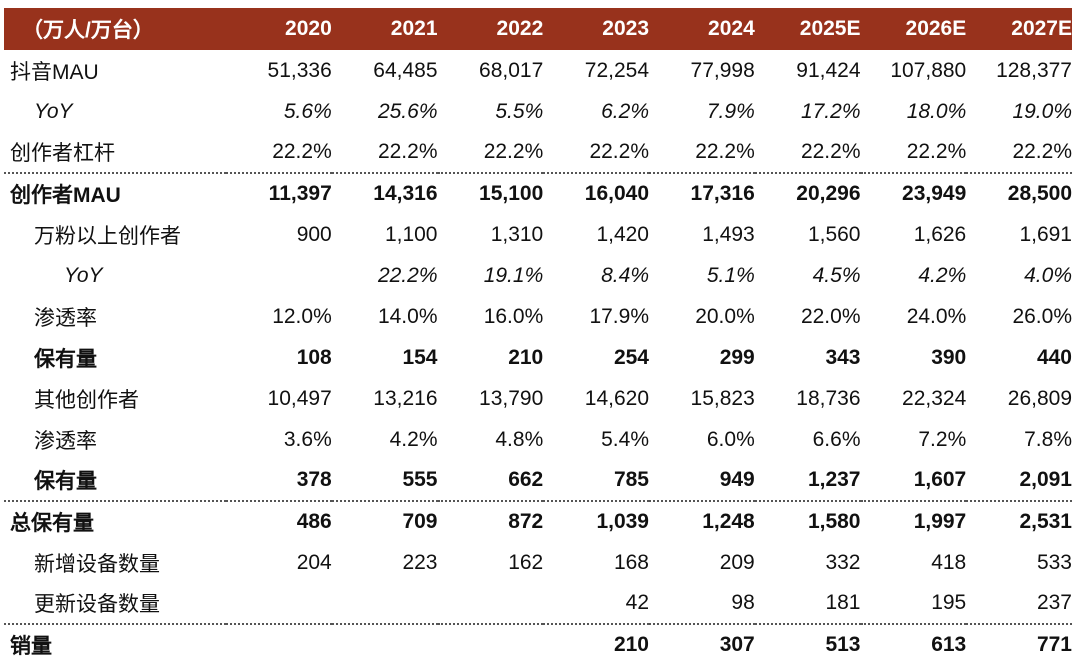 The image size is (1080, 666). Describe the element at coordinates (834, 521) in the screenshot. I see `table-cell: 1,580` at that location.